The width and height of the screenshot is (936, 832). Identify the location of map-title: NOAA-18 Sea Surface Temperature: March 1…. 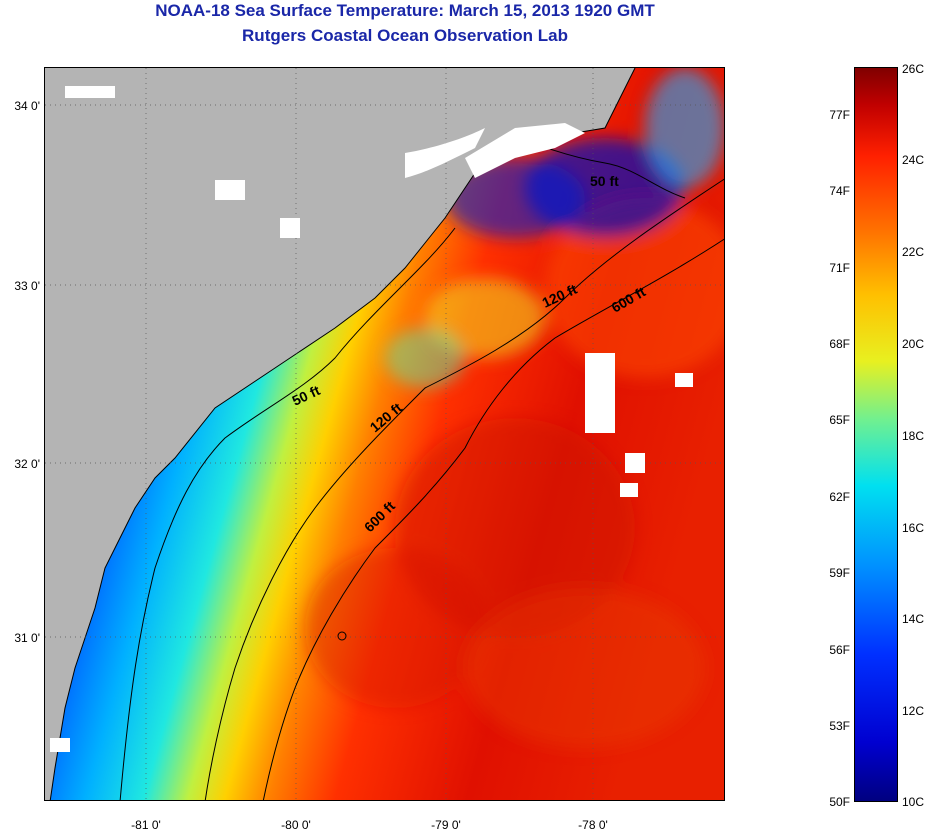
(405, 10).